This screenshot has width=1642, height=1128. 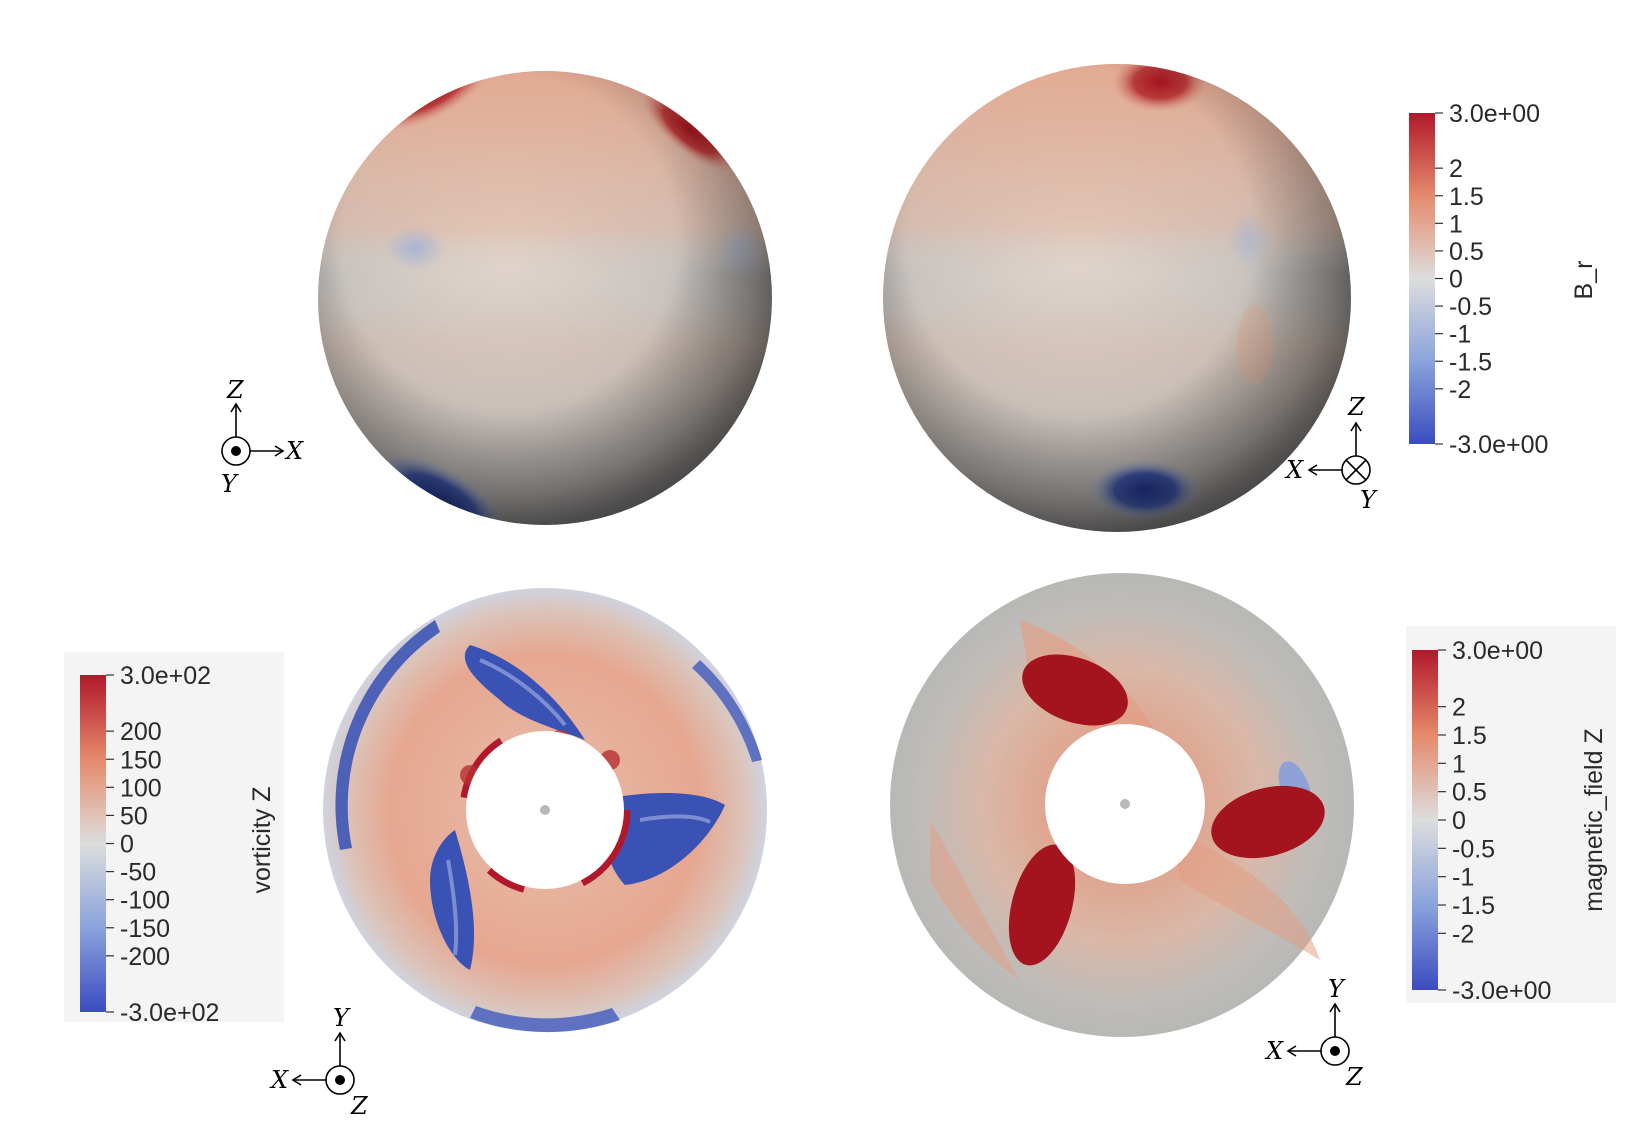 I want to click on colorbar-magnetic-min-label: -3.0e+00, so click(x=1501, y=991).